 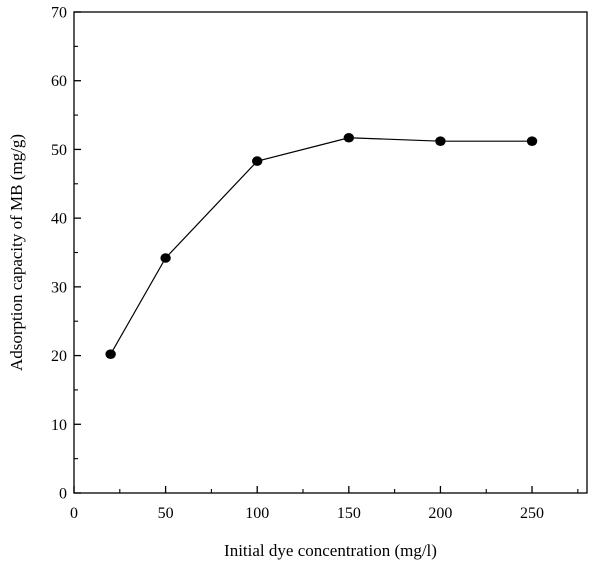 What do you see at coordinates (77, 252) in the screenshot?
I see `y-axis-ticks` at bounding box center [77, 252].